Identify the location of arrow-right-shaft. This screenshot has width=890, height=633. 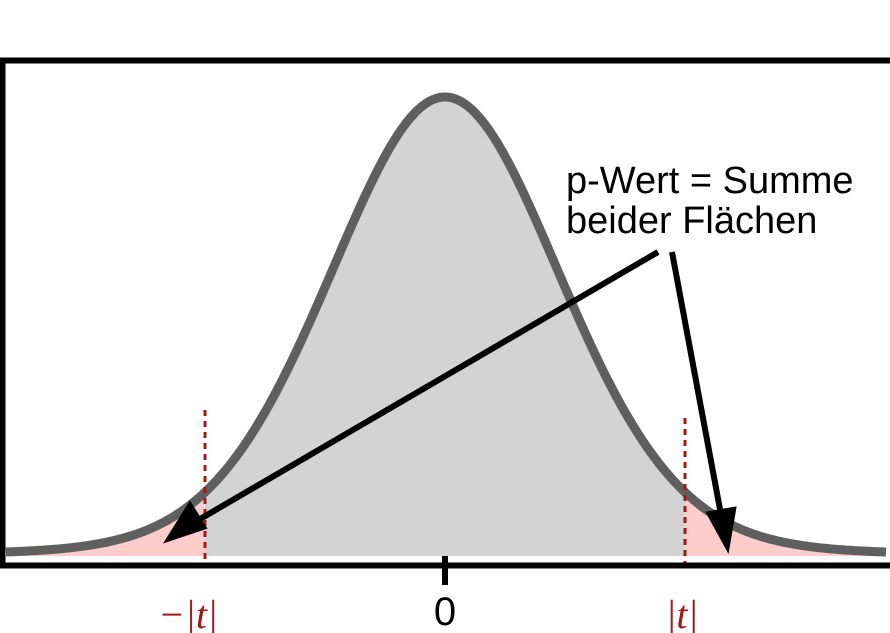
(697, 386).